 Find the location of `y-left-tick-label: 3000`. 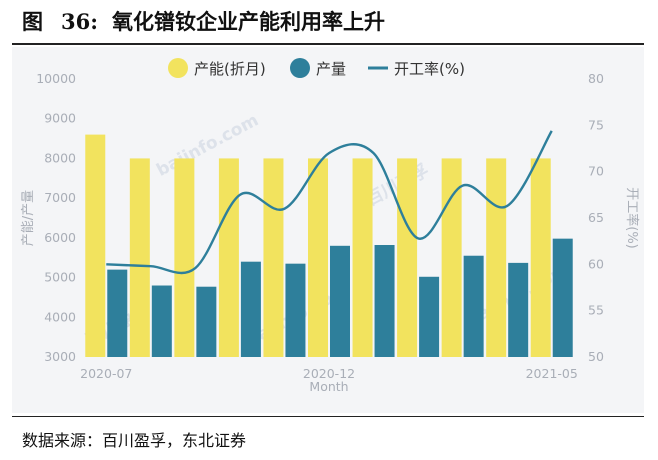

y-left-tick-label: 3000 is located at coordinates (60, 356).